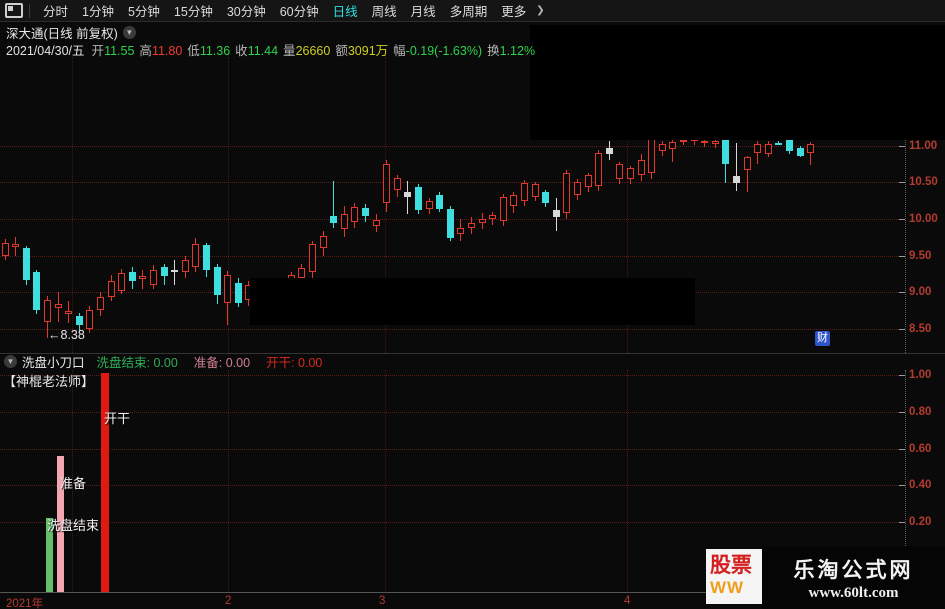  What do you see at coordinates (256, 49) in the screenshot?
I see `quote-field: 收11.44` at bounding box center [256, 49].